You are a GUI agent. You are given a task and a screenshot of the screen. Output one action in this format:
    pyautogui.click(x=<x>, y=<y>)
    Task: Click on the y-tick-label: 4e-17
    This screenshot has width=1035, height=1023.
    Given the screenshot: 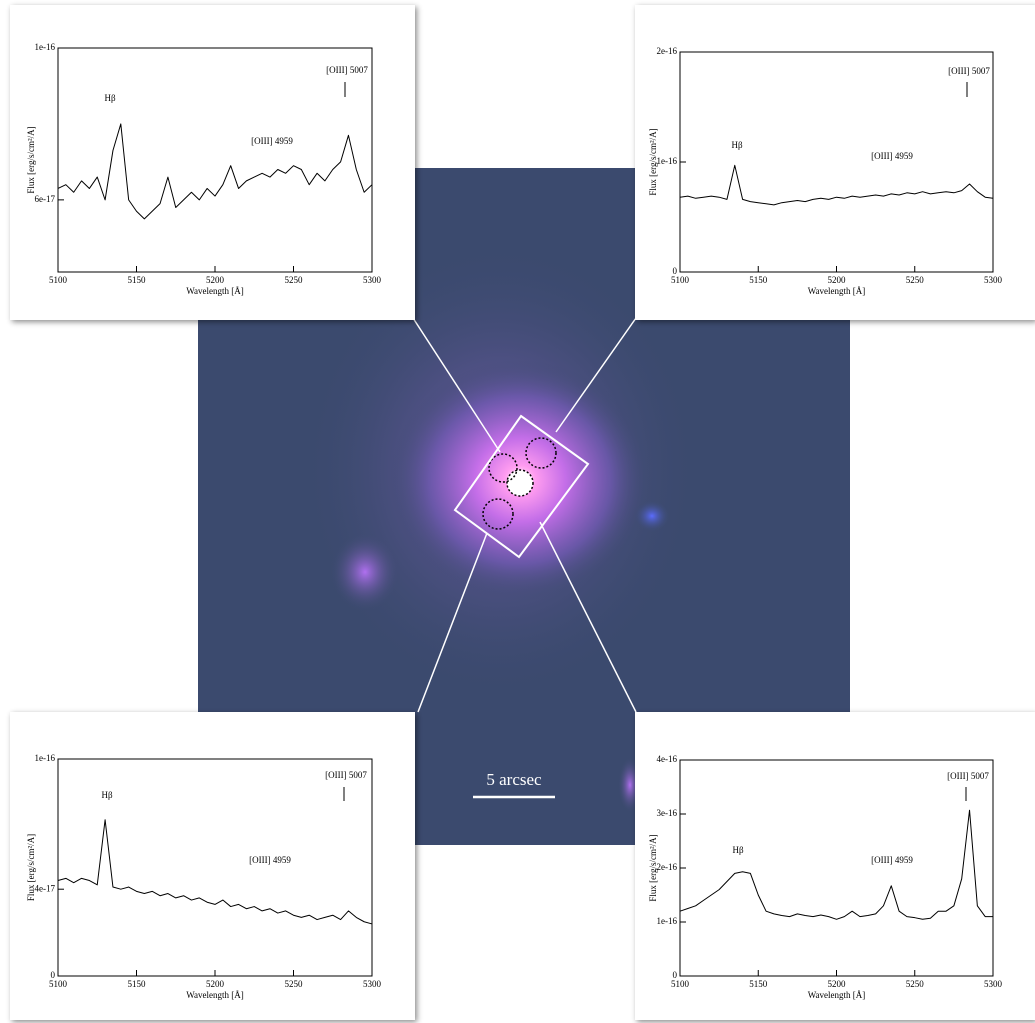 What is the action you would take?
    pyautogui.click(x=45, y=888)
    